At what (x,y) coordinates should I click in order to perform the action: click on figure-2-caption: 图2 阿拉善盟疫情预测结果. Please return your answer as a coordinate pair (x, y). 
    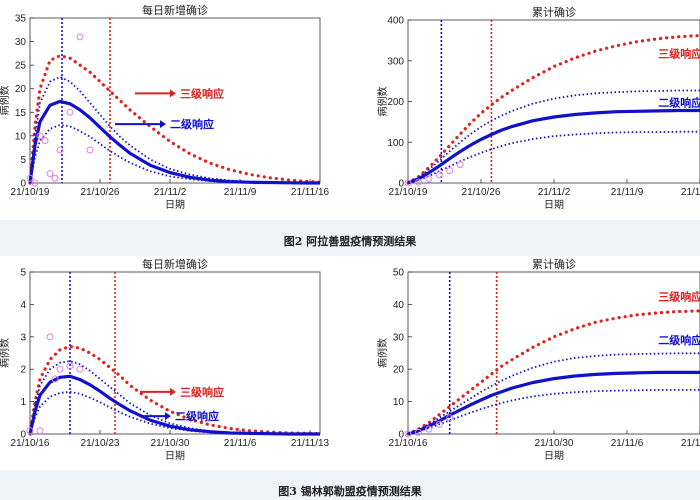
    Looking at the image, I should click on (350, 241).